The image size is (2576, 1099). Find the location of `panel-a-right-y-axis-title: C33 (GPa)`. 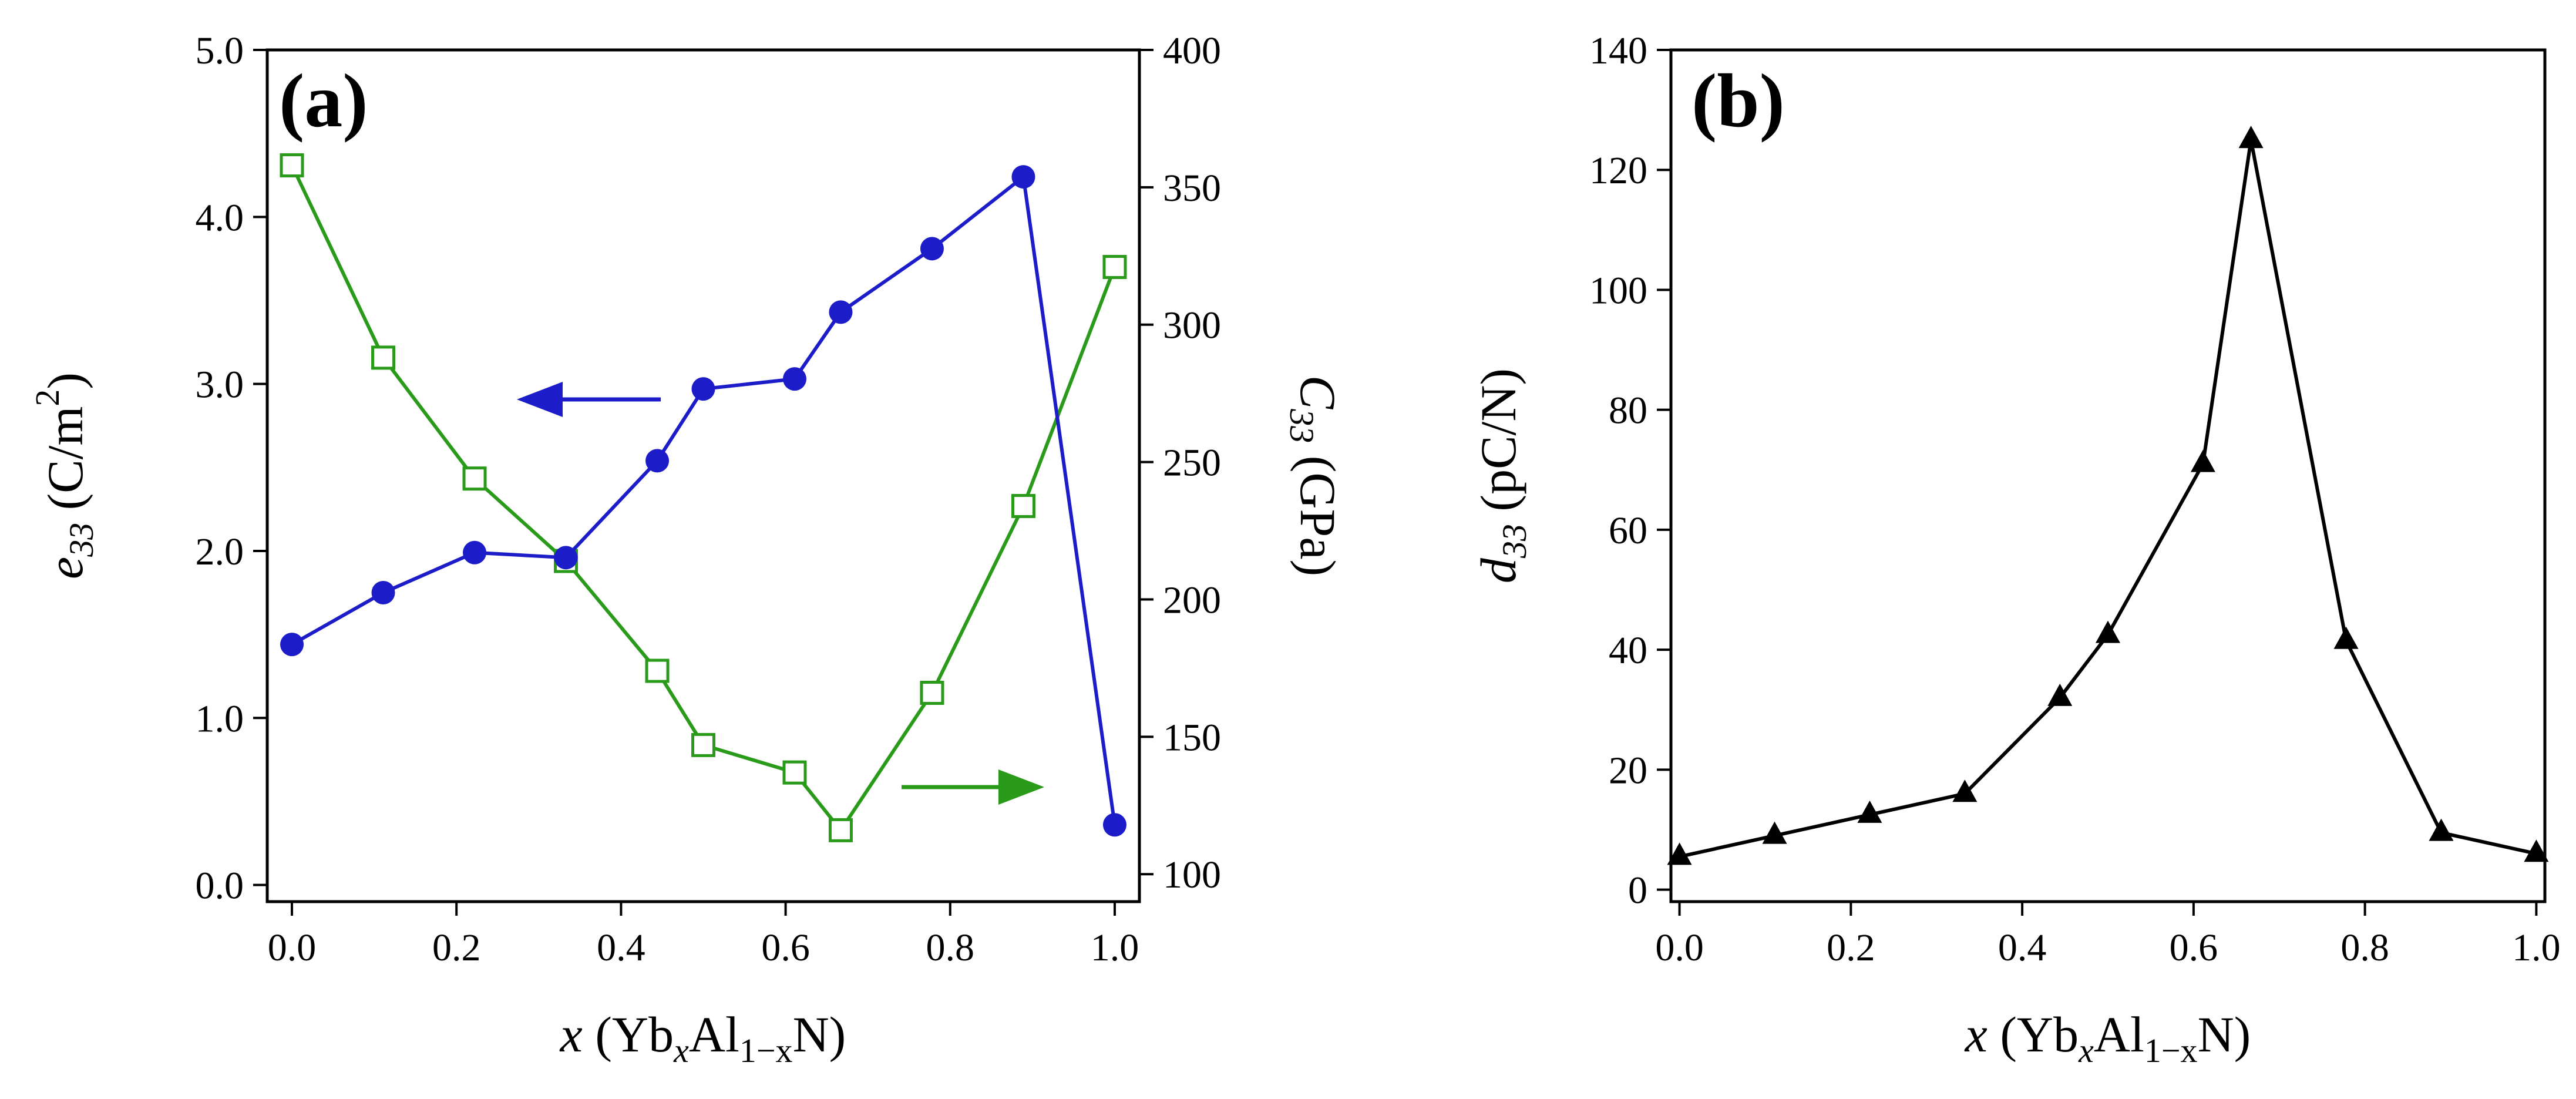

panel-a-right-y-axis-title: C33 (GPa) is located at coordinates (1314, 475).